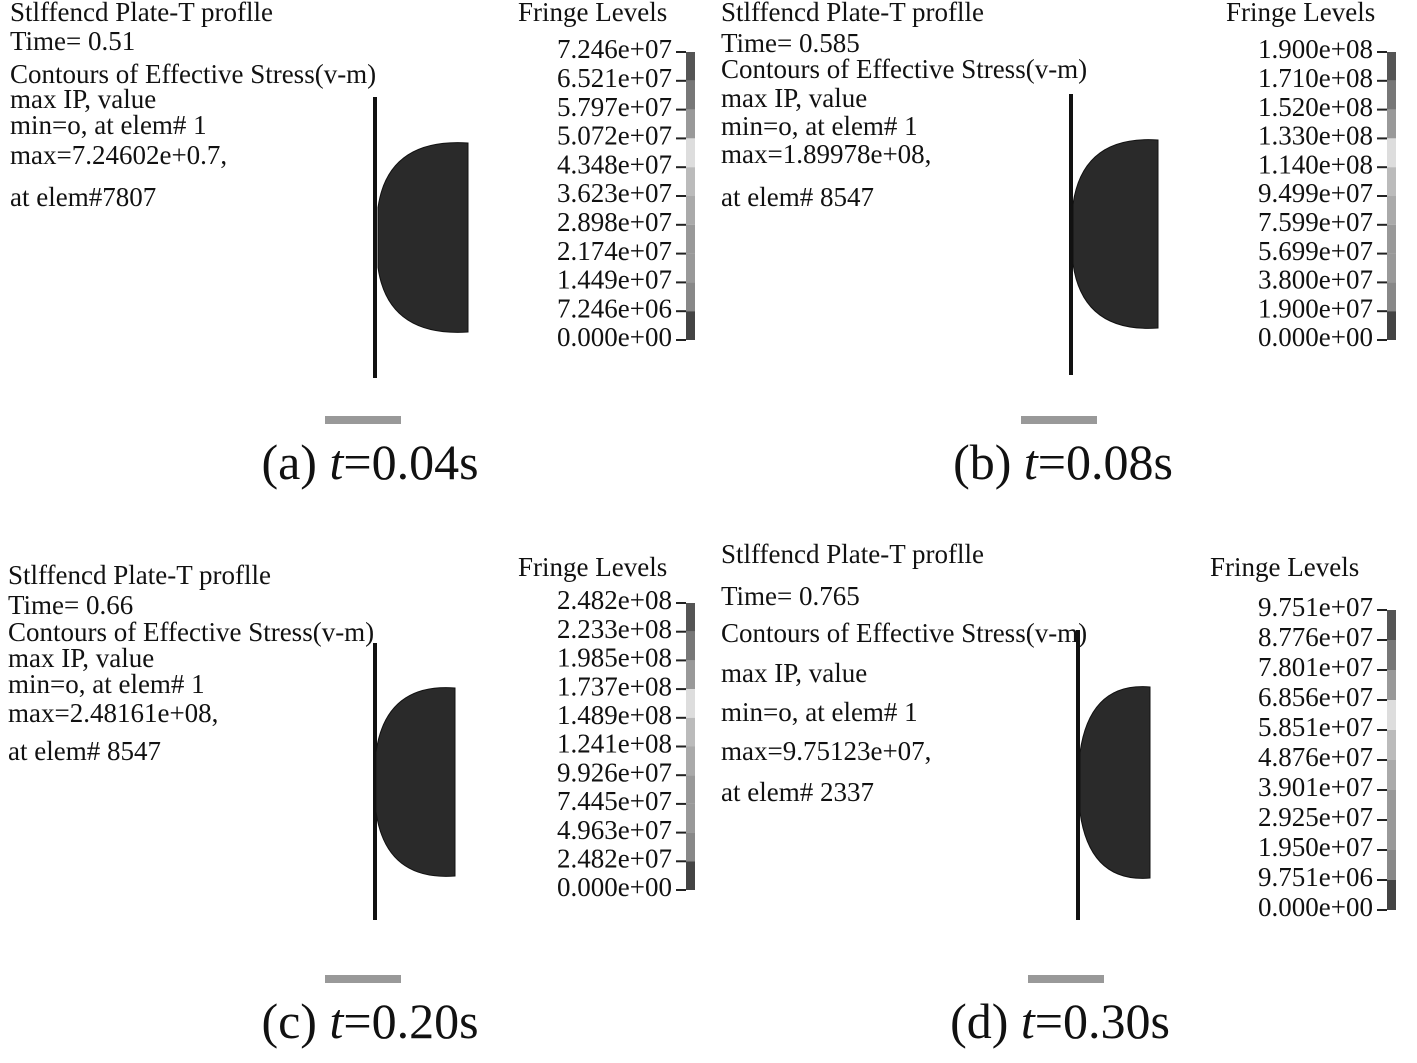 This screenshot has height=1063, width=1417. Describe the element at coordinates (369, 1021) in the screenshot. I see `caption: (c) t=0.20s` at that location.